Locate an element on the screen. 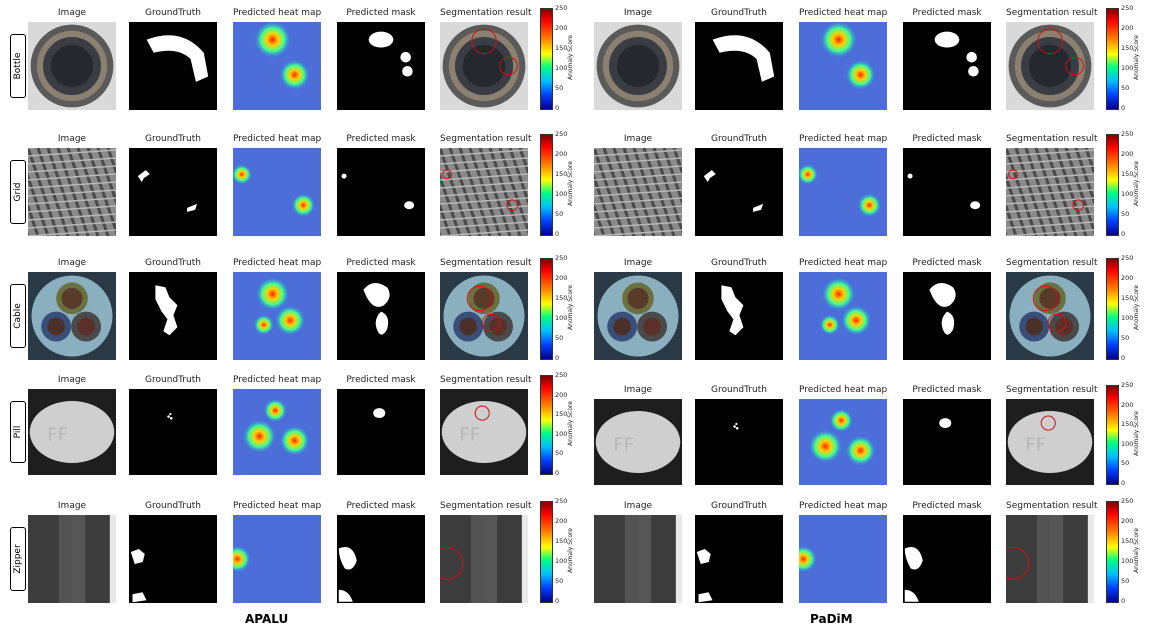 Image resolution: width=1151 pixels, height=632 pixels. row-label-zipper: Zipper is located at coordinates (18, 559).